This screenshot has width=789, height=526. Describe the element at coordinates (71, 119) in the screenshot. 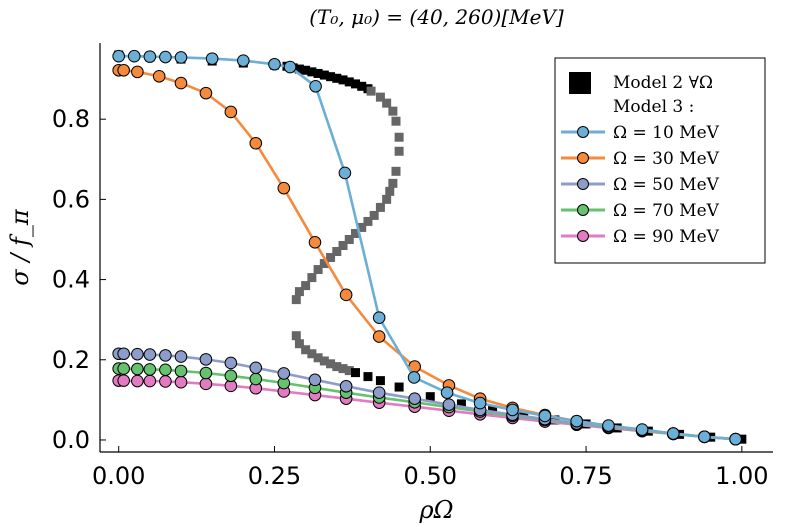

I see `y-tick-label: 0.8` at that location.